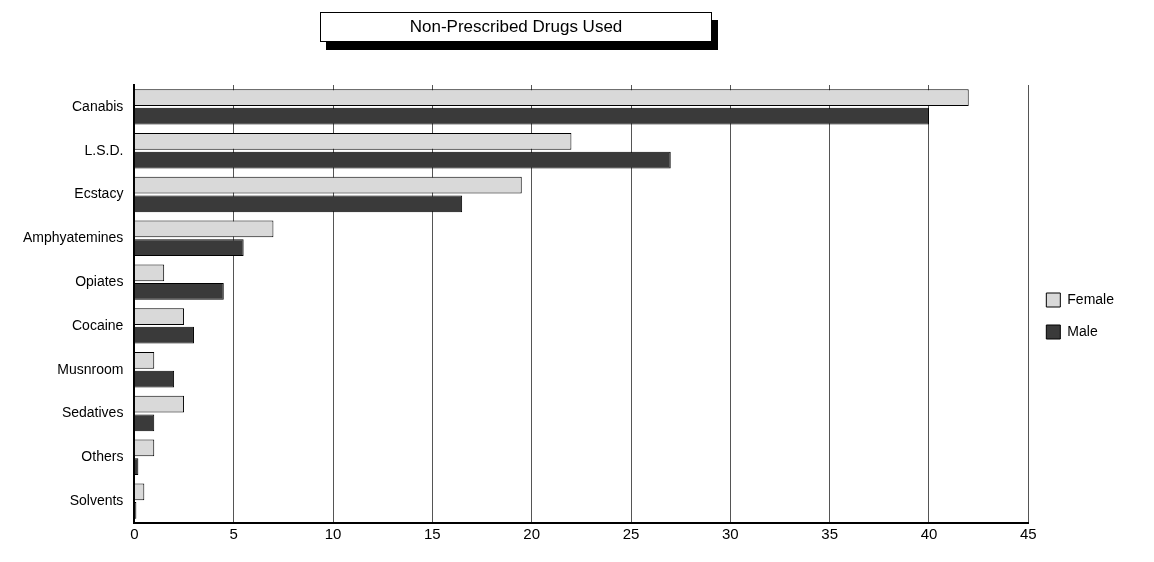 The image size is (1154, 562). I want to click on legend-label: Female, so click(1091, 298).